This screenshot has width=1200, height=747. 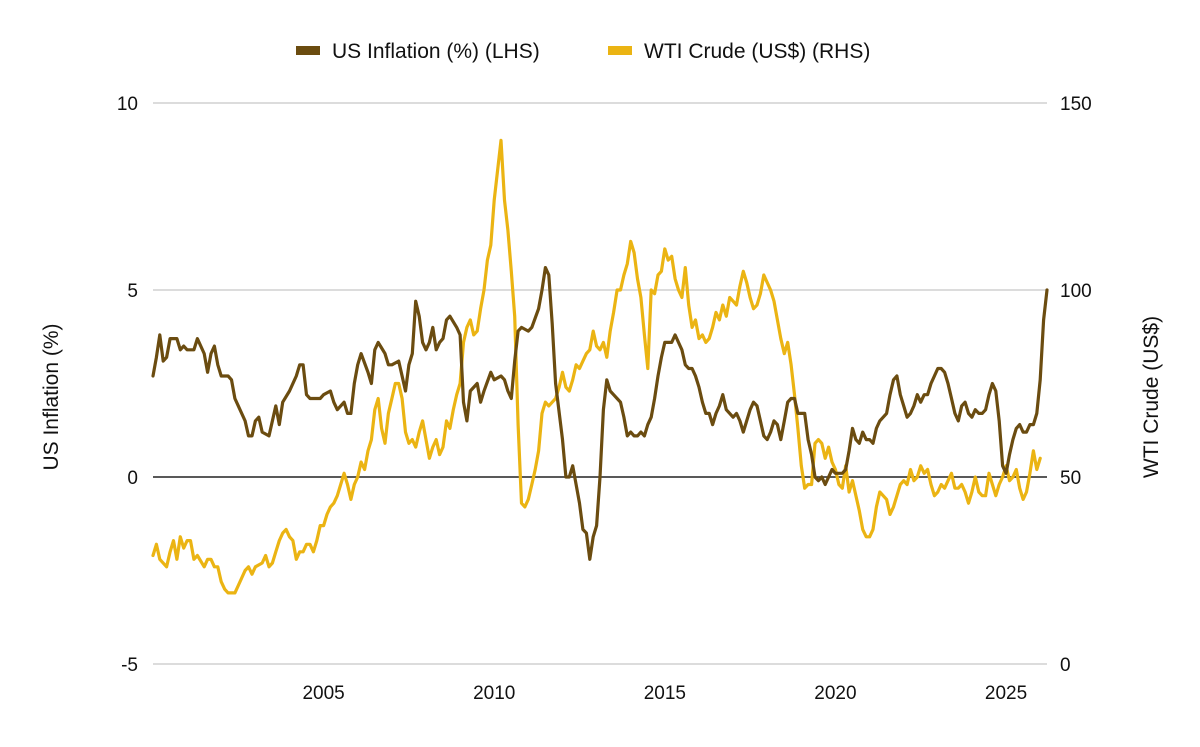 I want to click on left-axis-title: US Inflation (%), so click(x=51, y=396).